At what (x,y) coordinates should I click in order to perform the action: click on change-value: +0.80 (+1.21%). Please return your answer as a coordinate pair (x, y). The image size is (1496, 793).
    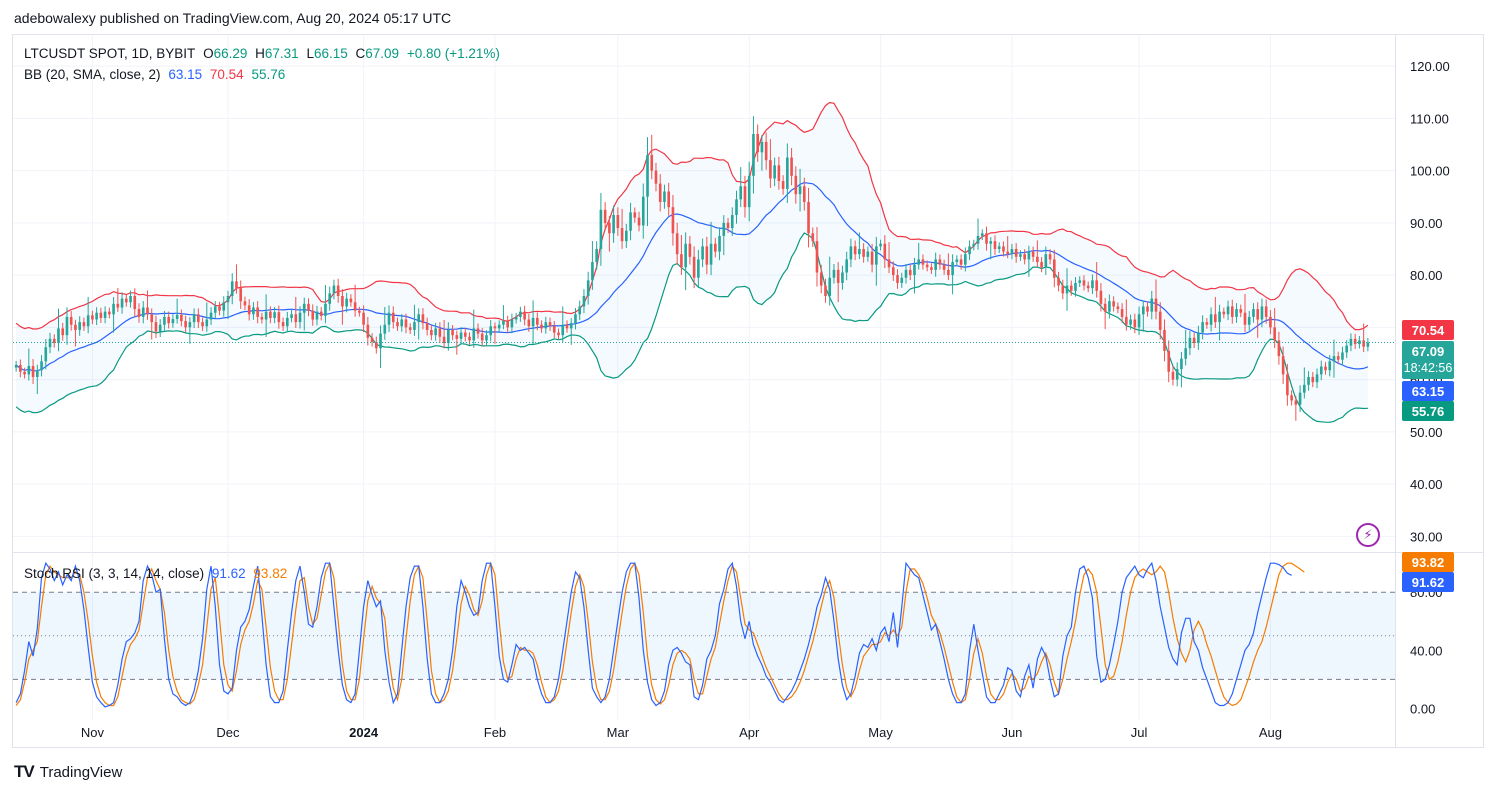
    Looking at the image, I should click on (453, 53).